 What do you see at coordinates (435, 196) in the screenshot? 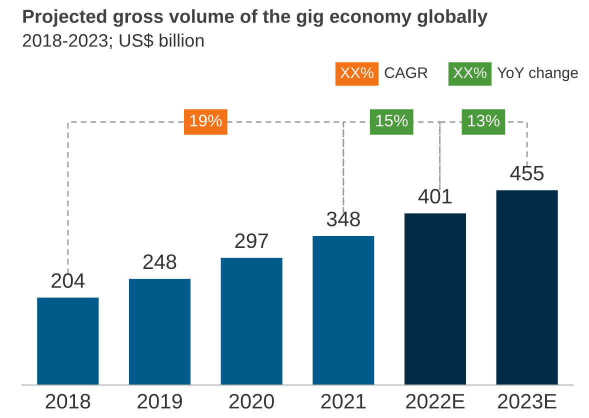
I see `data-label: 401` at bounding box center [435, 196].